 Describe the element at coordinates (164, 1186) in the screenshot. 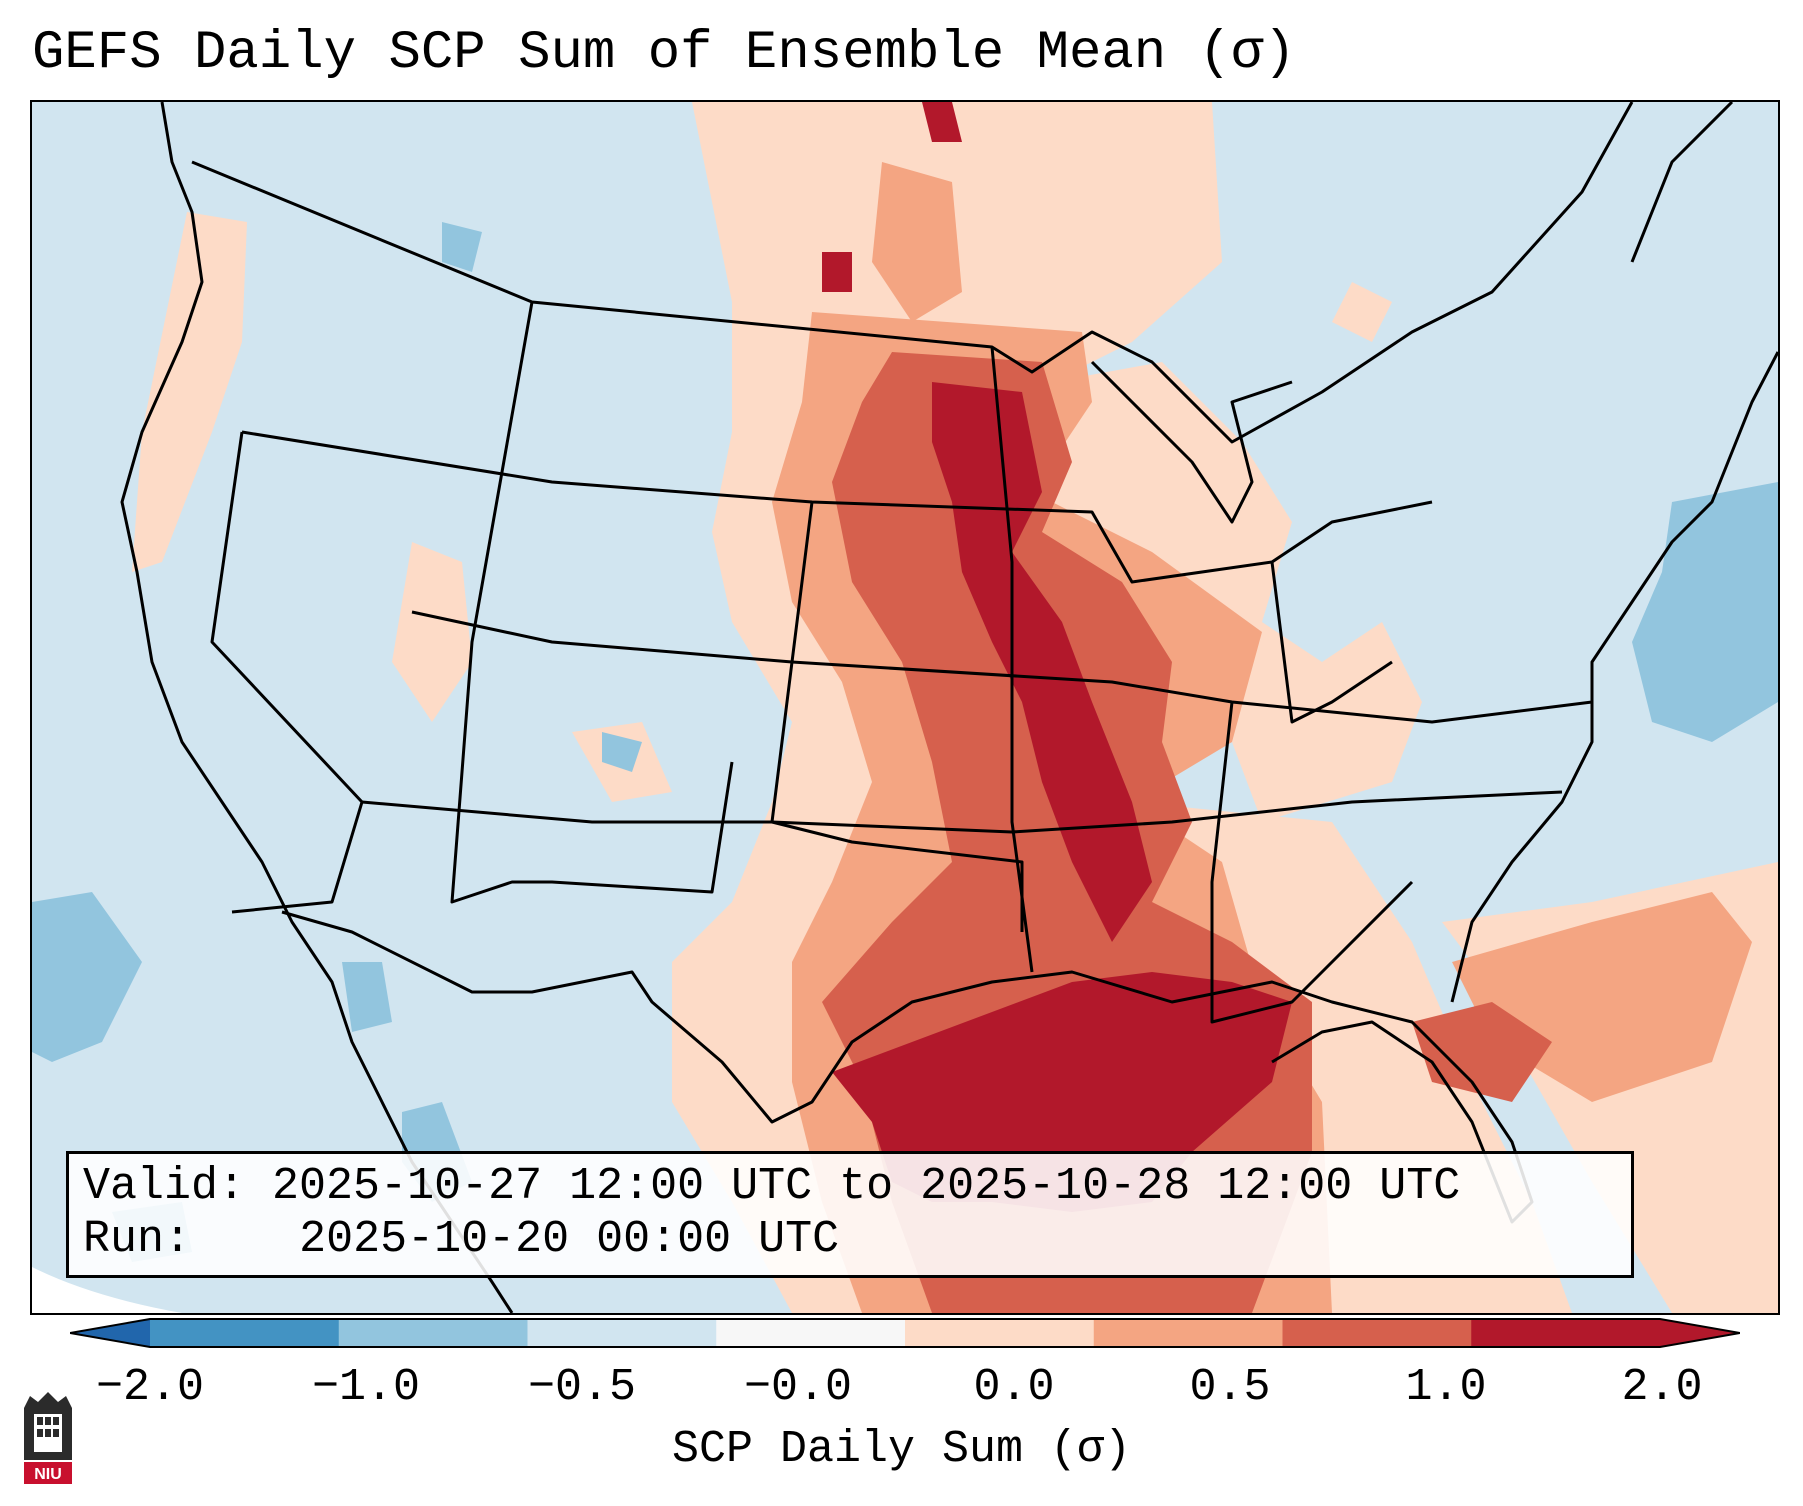

I see `valid-label: Valid:` at that location.